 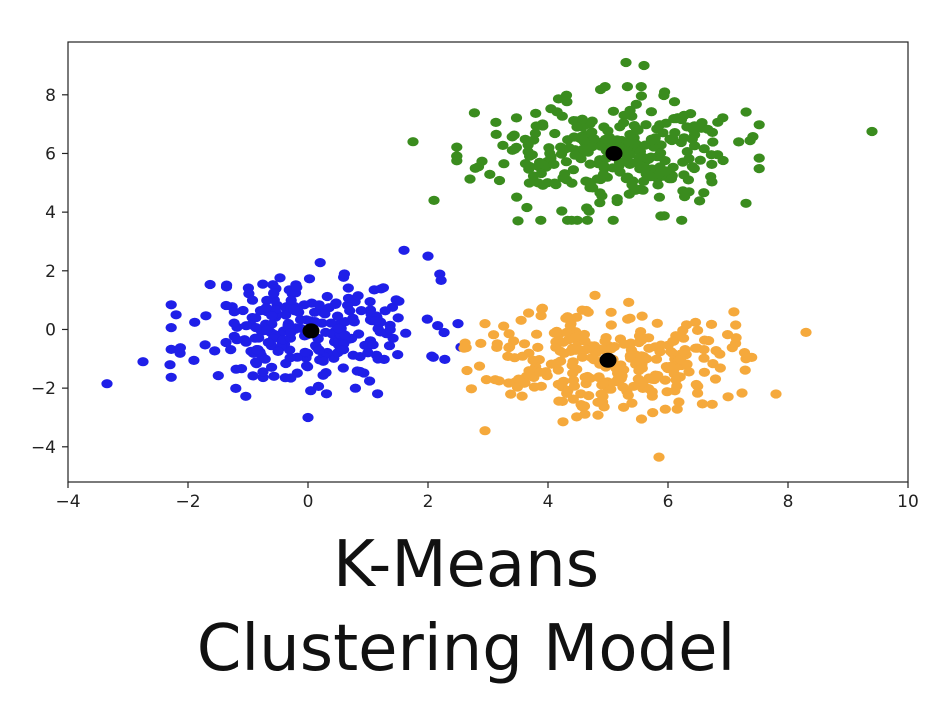 What do you see at coordinates (462, 256) in the screenshot?
I see `centroids-layer` at bounding box center [462, 256].